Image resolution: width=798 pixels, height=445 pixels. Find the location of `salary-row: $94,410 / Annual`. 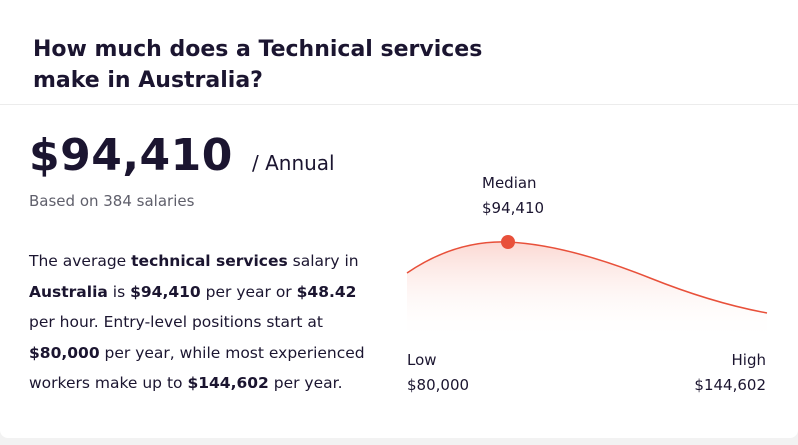

salary-row: $94,410 / Annual is located at coordinates (182, 155).